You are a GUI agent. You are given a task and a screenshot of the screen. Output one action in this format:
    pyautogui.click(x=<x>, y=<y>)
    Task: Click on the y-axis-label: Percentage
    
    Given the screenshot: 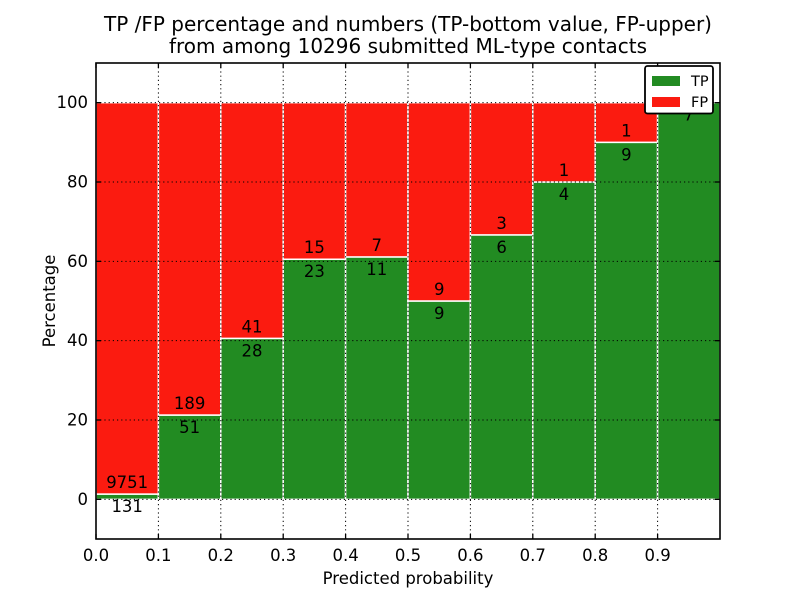 What is the action you would take?
    pyautogui.click(x=49, y=301)
    